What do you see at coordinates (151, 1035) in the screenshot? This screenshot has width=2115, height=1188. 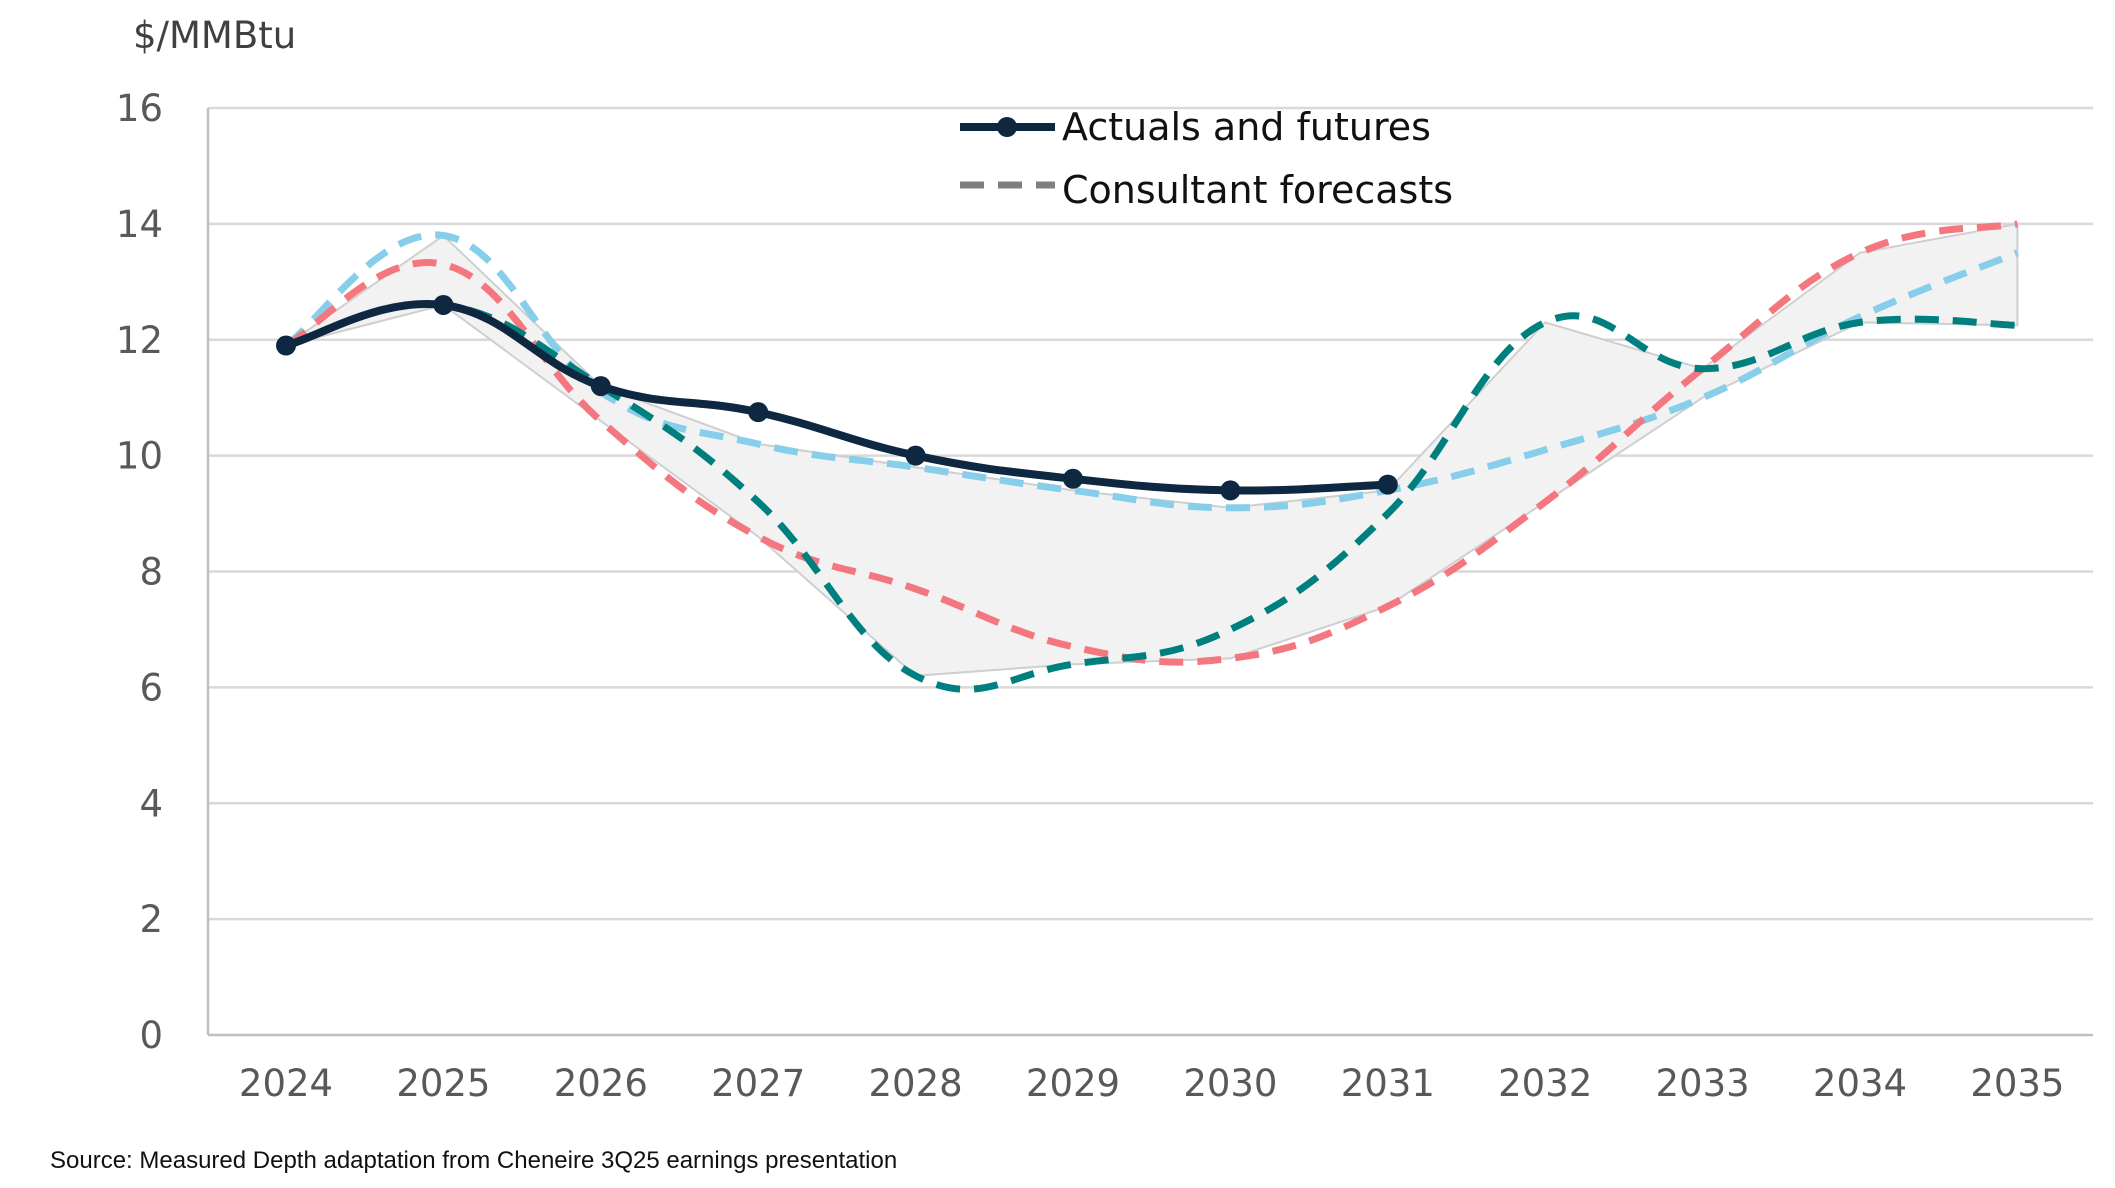 I see `y-tick-label: 0` at bounding box center [151, 1035].